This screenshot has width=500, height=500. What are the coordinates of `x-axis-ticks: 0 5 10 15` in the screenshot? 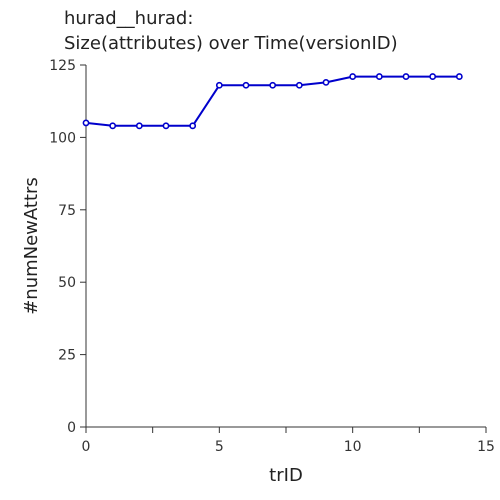 It's located at (288, 441).